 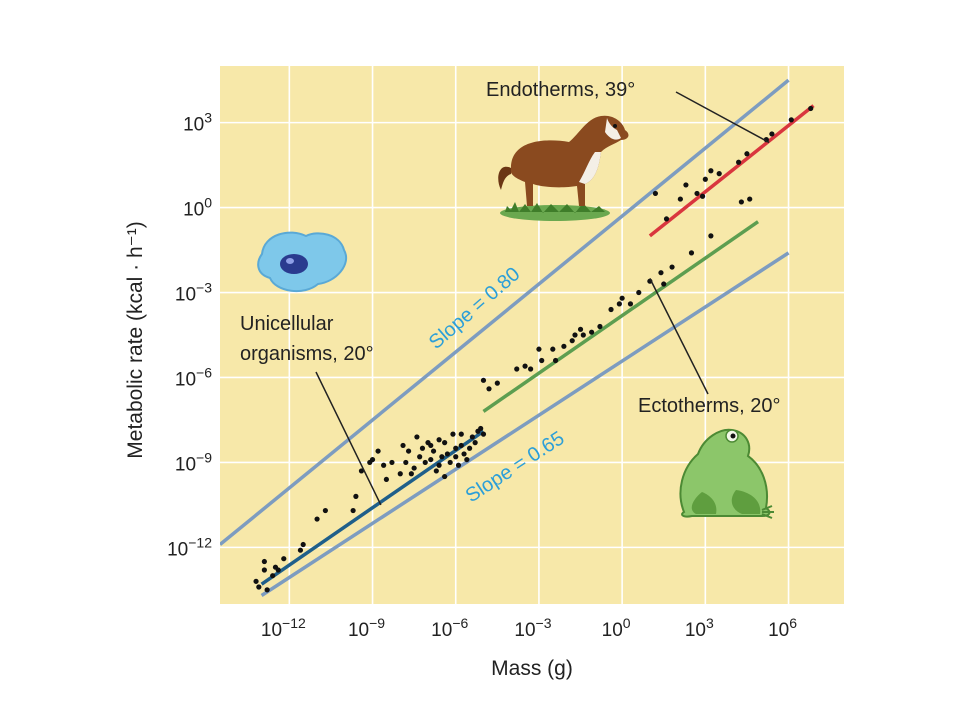 I want to click on y-tick-label: 10⁻⁹, so click(x=193, y=462).